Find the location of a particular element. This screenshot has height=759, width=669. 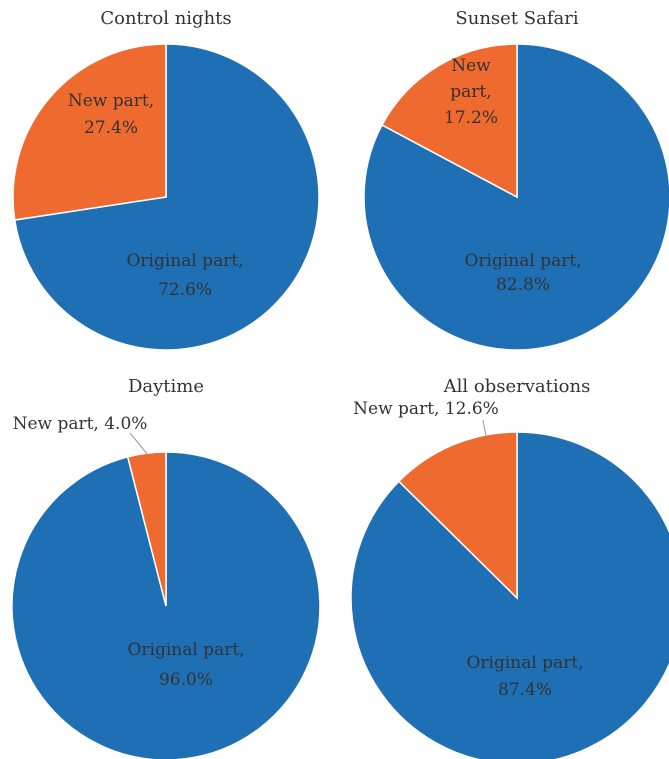

data-label-original-part: Original part, 72.6% is located at coordinates (184, 275).